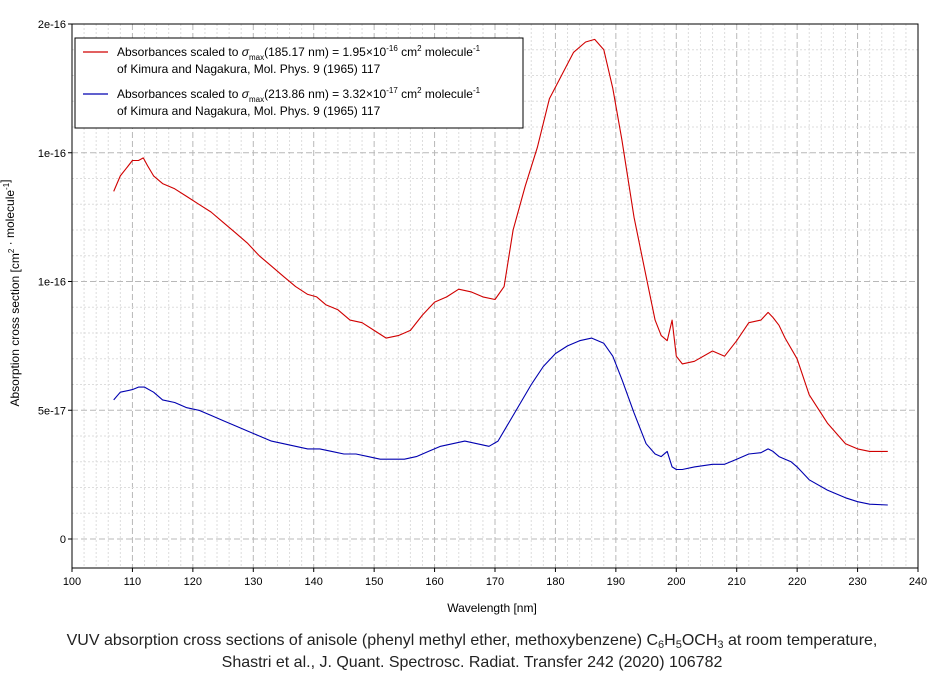  What do you see at coordinates (193, 582) in the screenshot?
I see `x-tick-label: 120` at bounding box center [193, 582].